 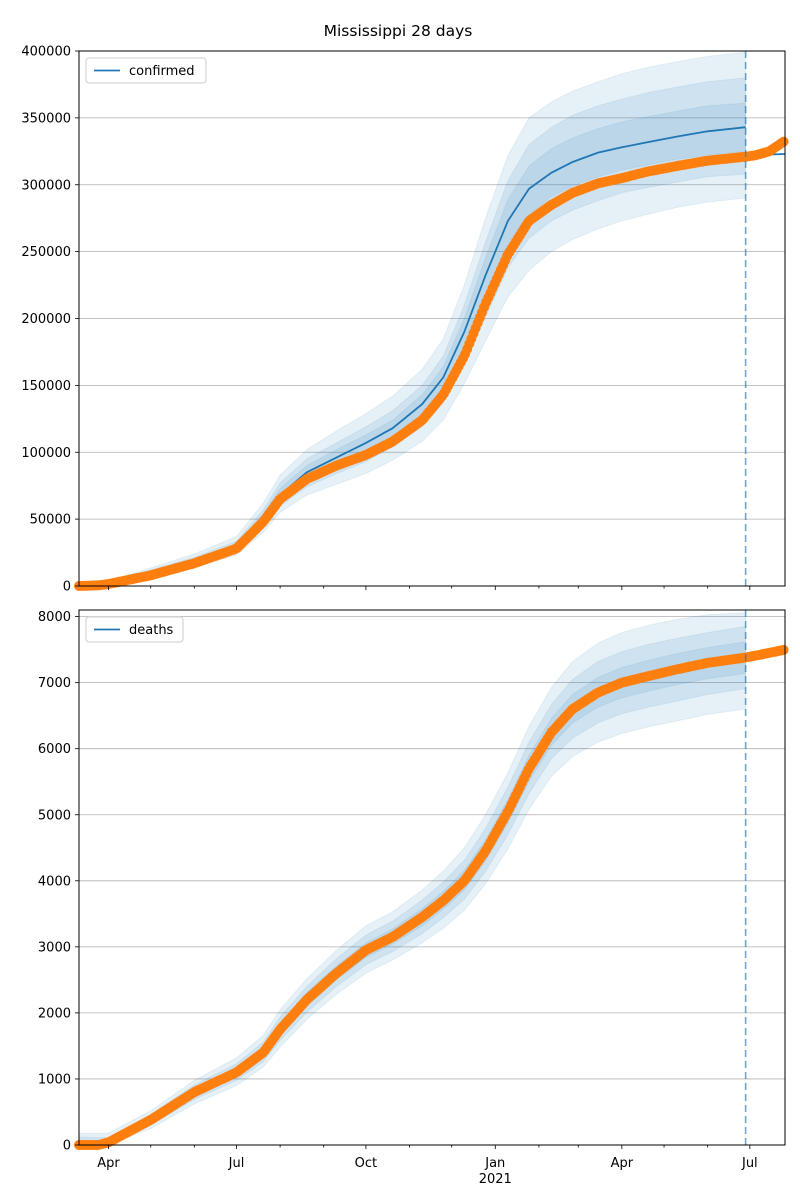 I want to click on y-tick-label: 2000, so click(x=54, y=1013).